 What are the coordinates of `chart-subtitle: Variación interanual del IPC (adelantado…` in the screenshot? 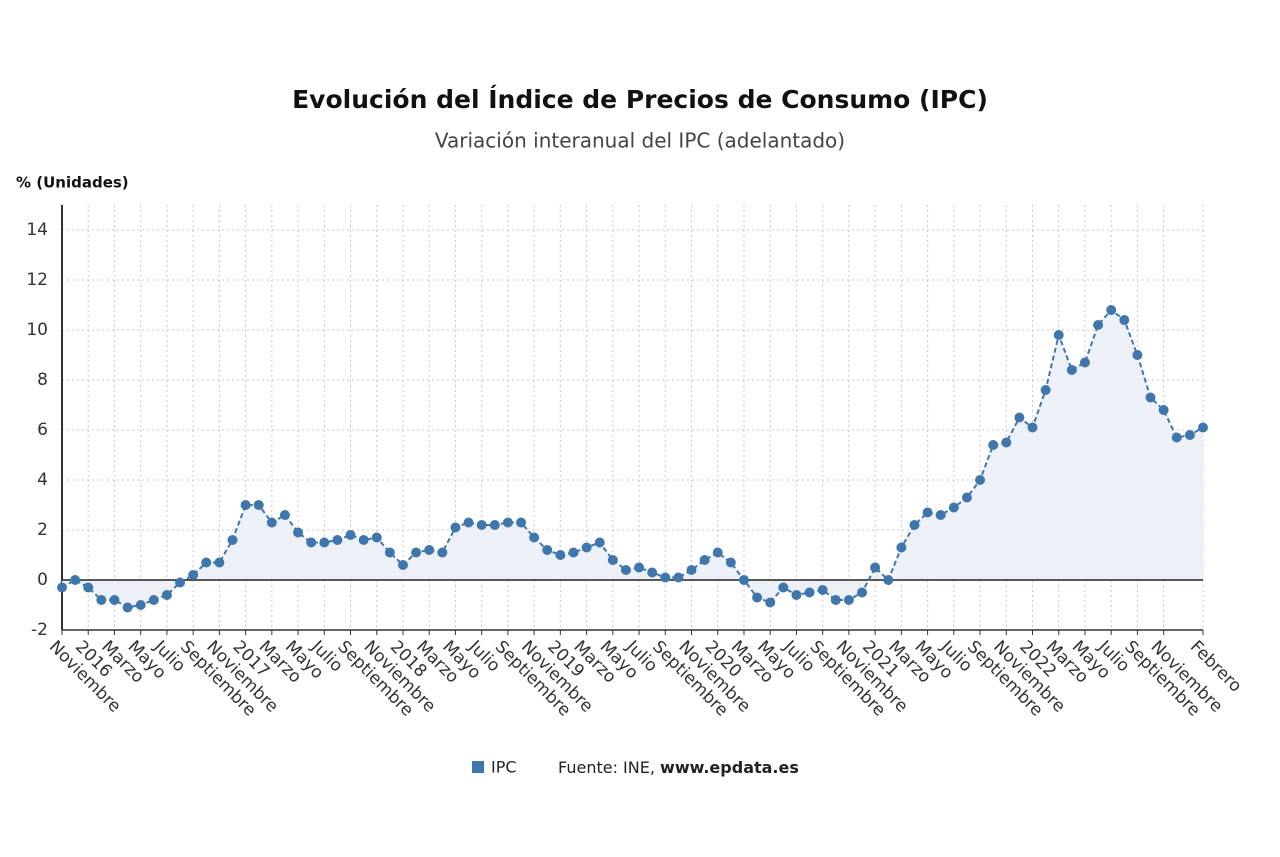 It's located at (640, 141).